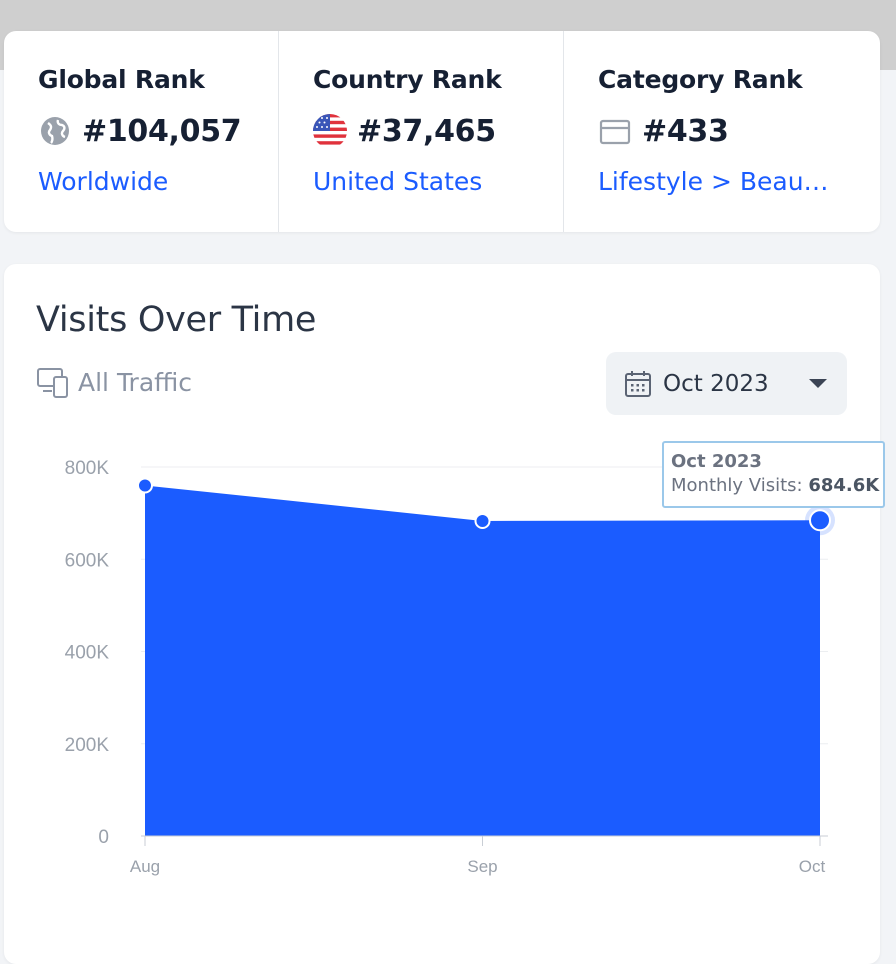 Image resolution: width=896 pixels, height=964 pixels. Describe the element at coordinates (685, 131) in the screenshot. I see `category-rank-value: #433` at that location.